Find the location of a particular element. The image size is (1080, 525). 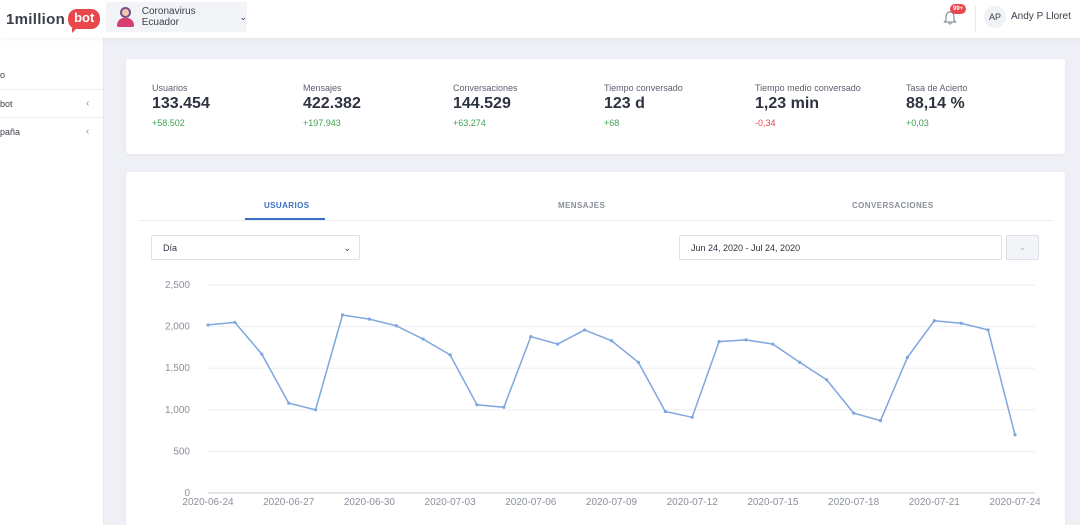

granularity-value: Día is located at coordinates (170, 248).